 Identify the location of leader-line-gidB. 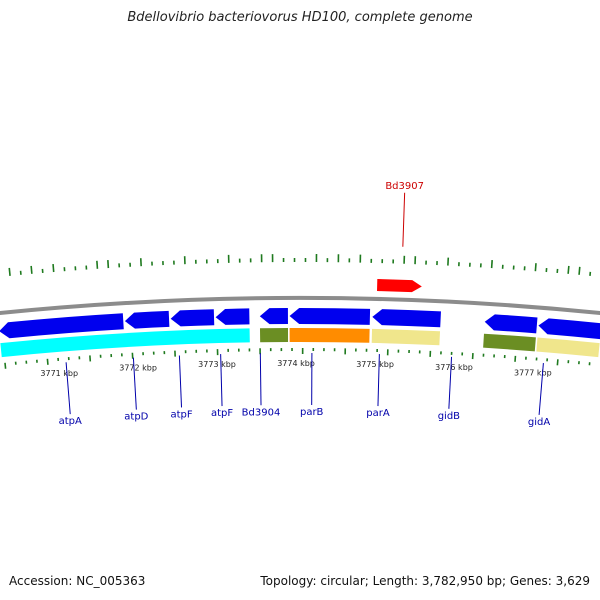
(450, 382).